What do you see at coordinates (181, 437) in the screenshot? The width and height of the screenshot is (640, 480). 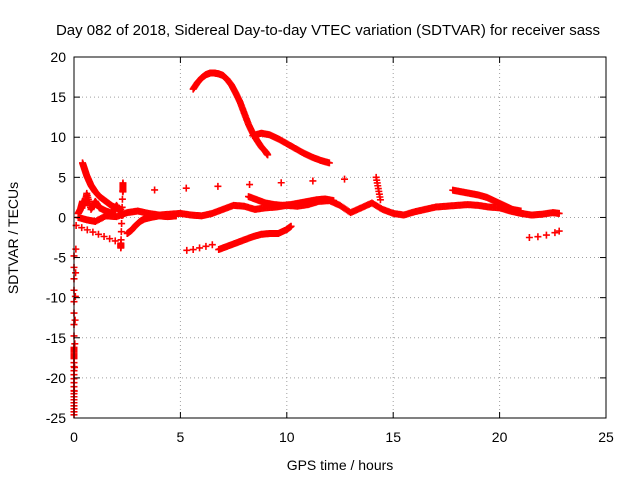 I see `x-tick-label: 5` at bounding box center [181, 437].